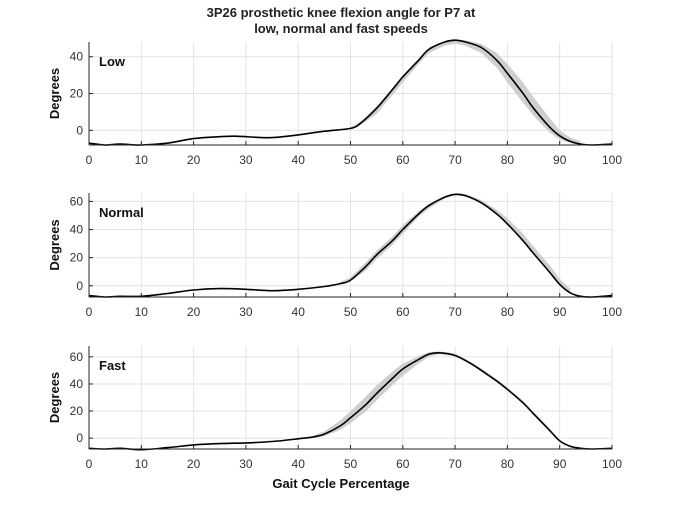  Describe the element at coordinates (341, 28) in the screenshot. I see `figure-title-line2: low, normal and fast speeds` at that location.